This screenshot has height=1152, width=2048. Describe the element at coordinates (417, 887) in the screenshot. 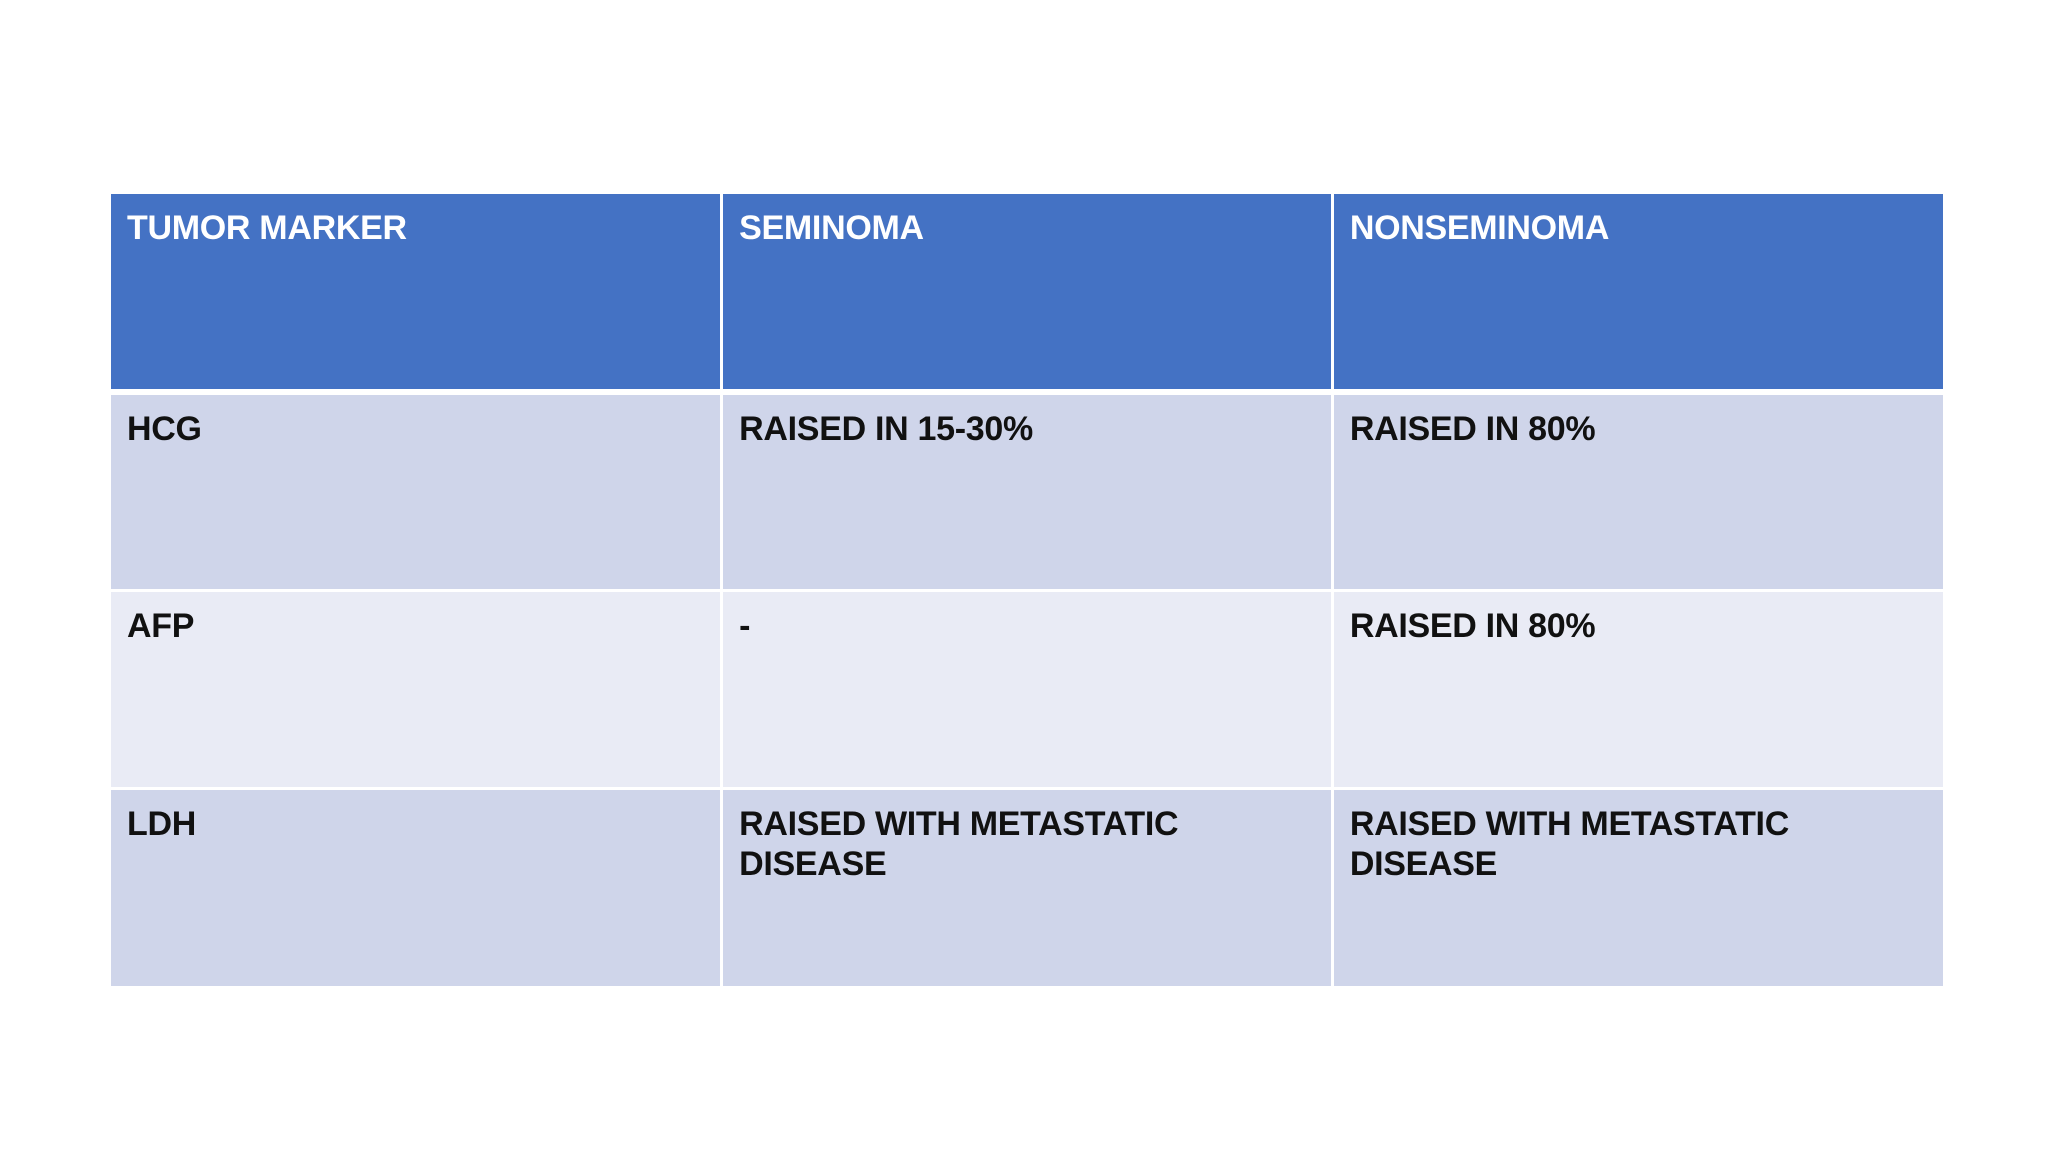

I see `table-cell-marker: LDH` at that location.